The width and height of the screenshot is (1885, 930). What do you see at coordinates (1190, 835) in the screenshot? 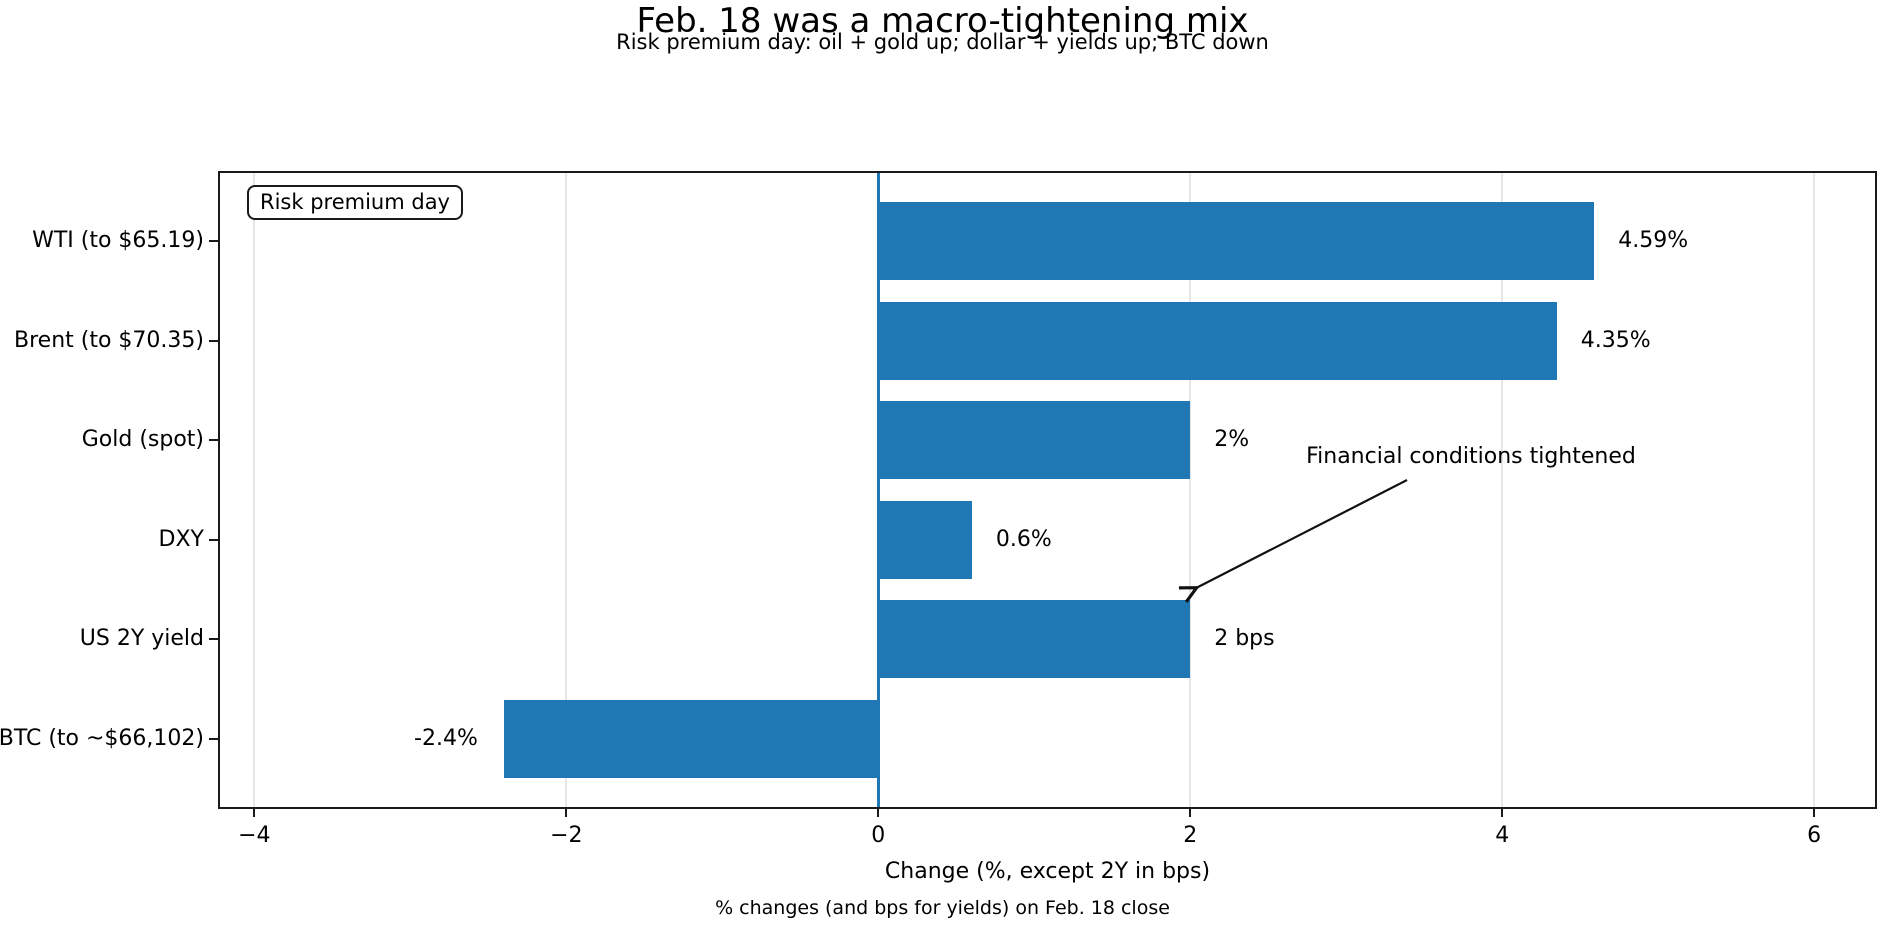
I see `x-tick-label: 2` at bounding box center [1190, 835].